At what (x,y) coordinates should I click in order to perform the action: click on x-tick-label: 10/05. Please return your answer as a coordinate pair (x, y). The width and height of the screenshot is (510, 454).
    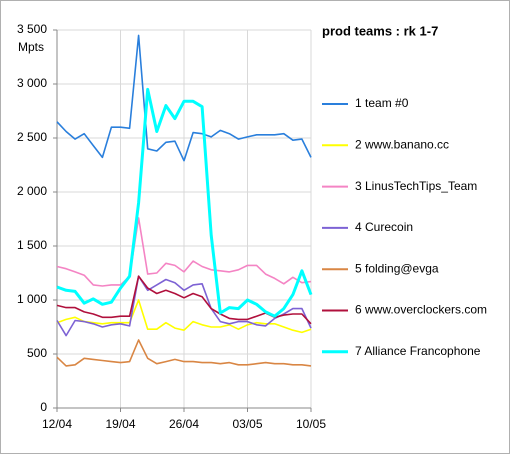
    Looking at the image, I should click on (311, 424).